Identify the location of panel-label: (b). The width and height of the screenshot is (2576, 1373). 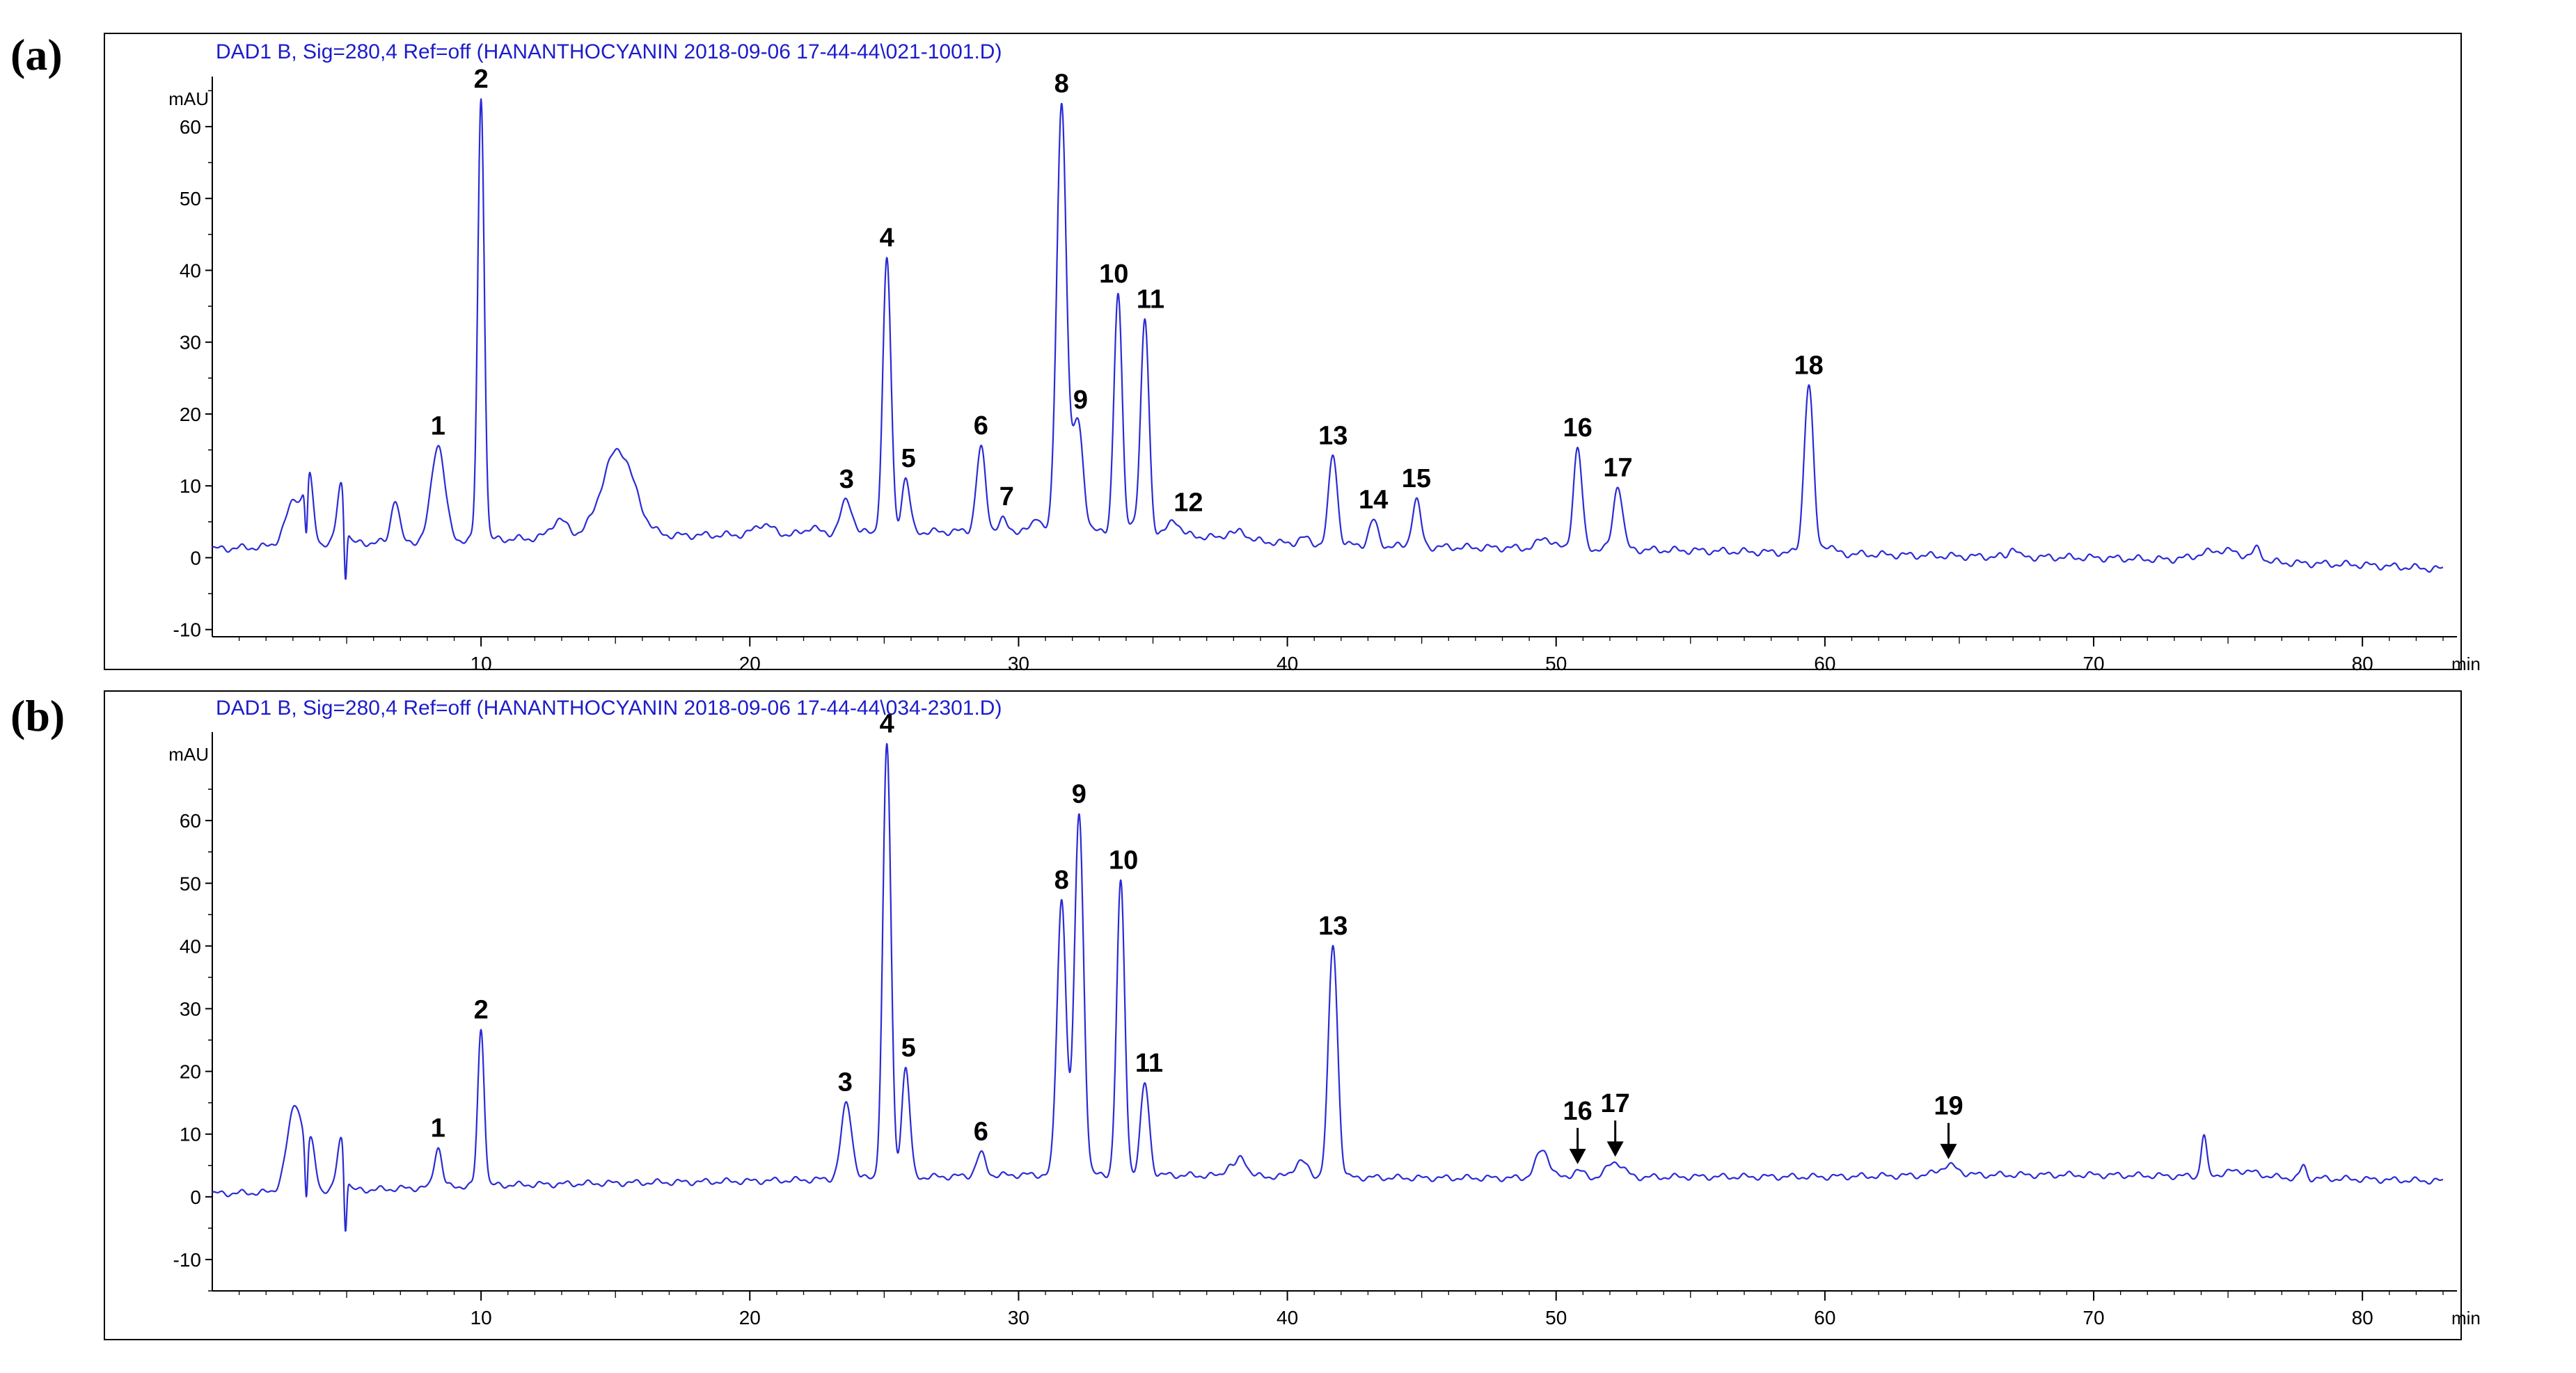
(37, 715).